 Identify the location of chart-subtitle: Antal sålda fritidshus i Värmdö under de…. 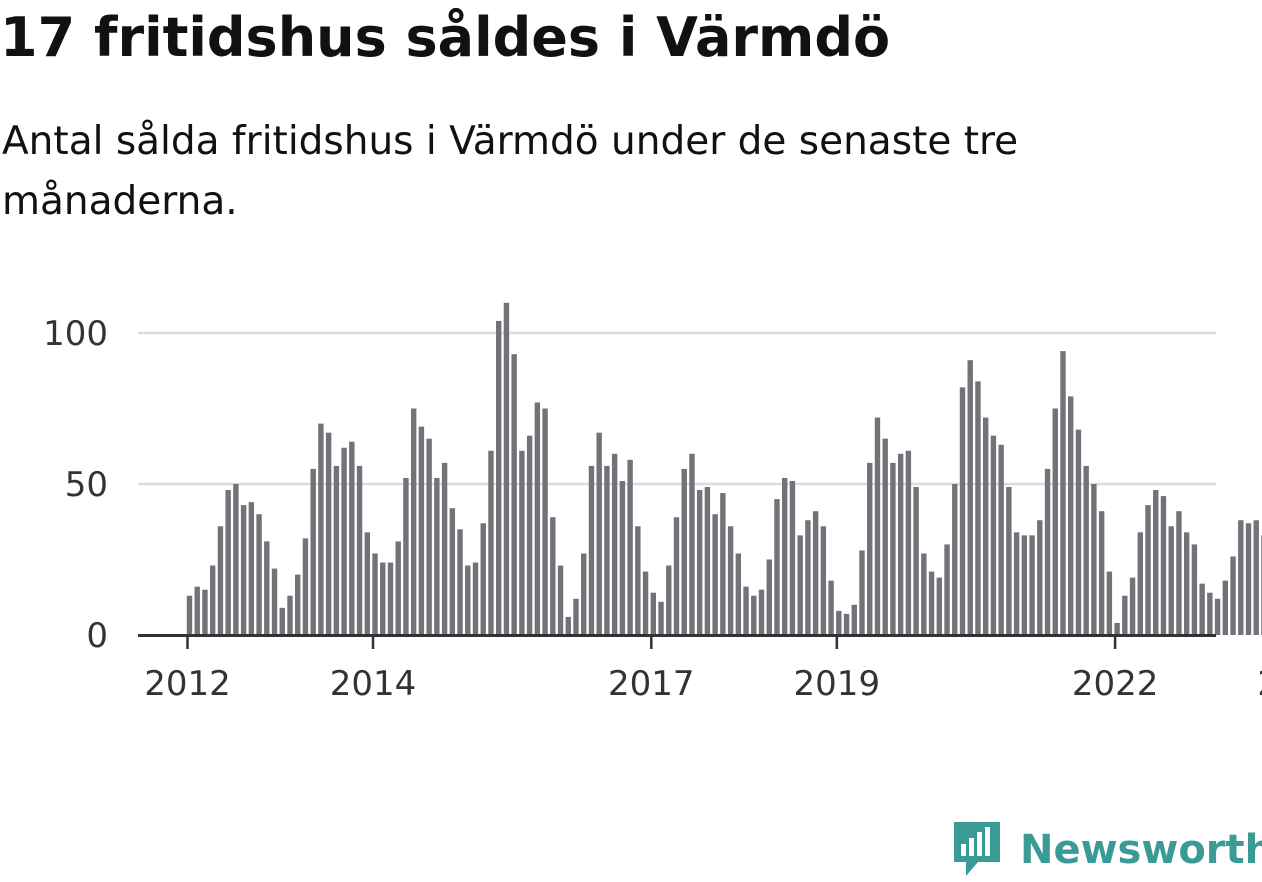
(510, 171).